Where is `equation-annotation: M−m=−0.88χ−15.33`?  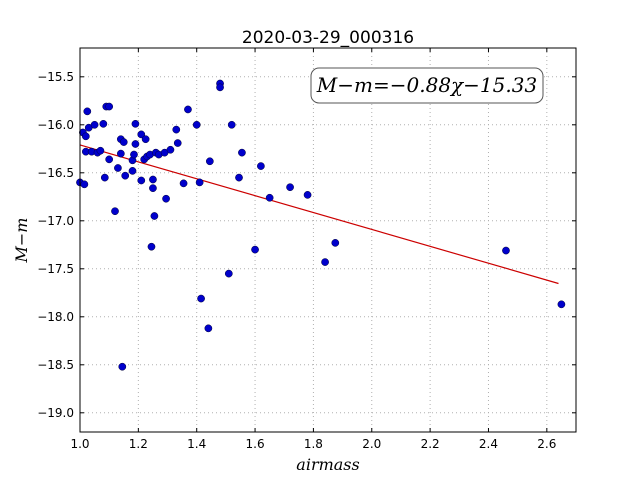 equation-annotation: M−m=−0.88χ−15.33 is located at coordinates (427, 85).